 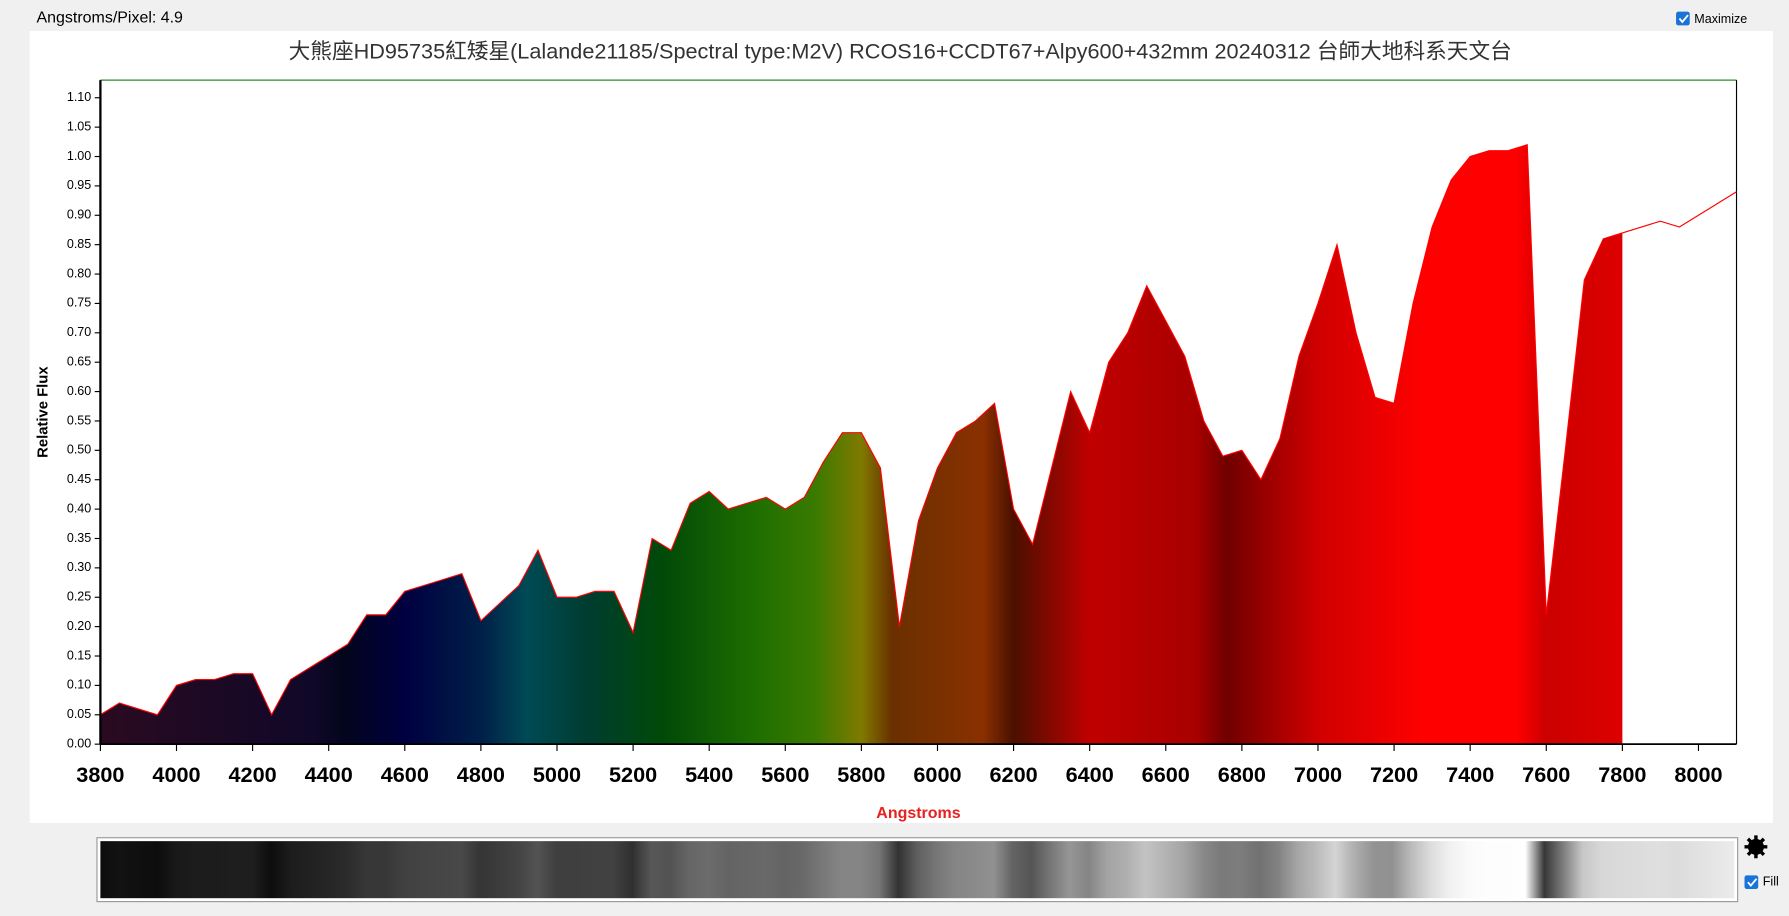 What do you see at coordinates (917, 870) in the screenshot?
I see `spectrum-strip` at bounding box center [917, 870].